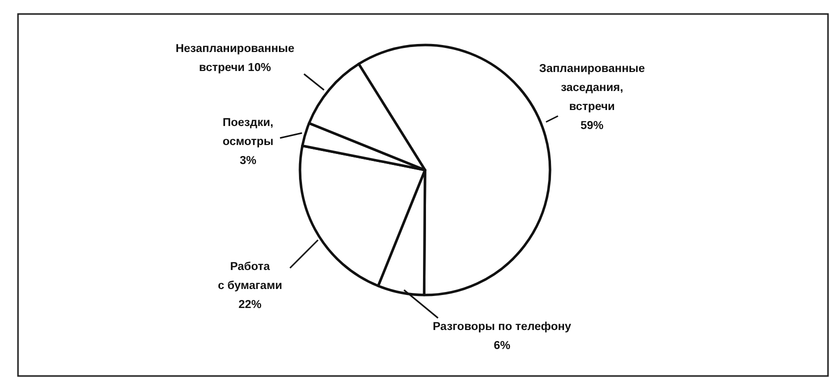 Image resolution: width=840 pixels, height=383 pixels. I want to click on slice-label: Запланированные заседания, встречи, so click(592, 88).